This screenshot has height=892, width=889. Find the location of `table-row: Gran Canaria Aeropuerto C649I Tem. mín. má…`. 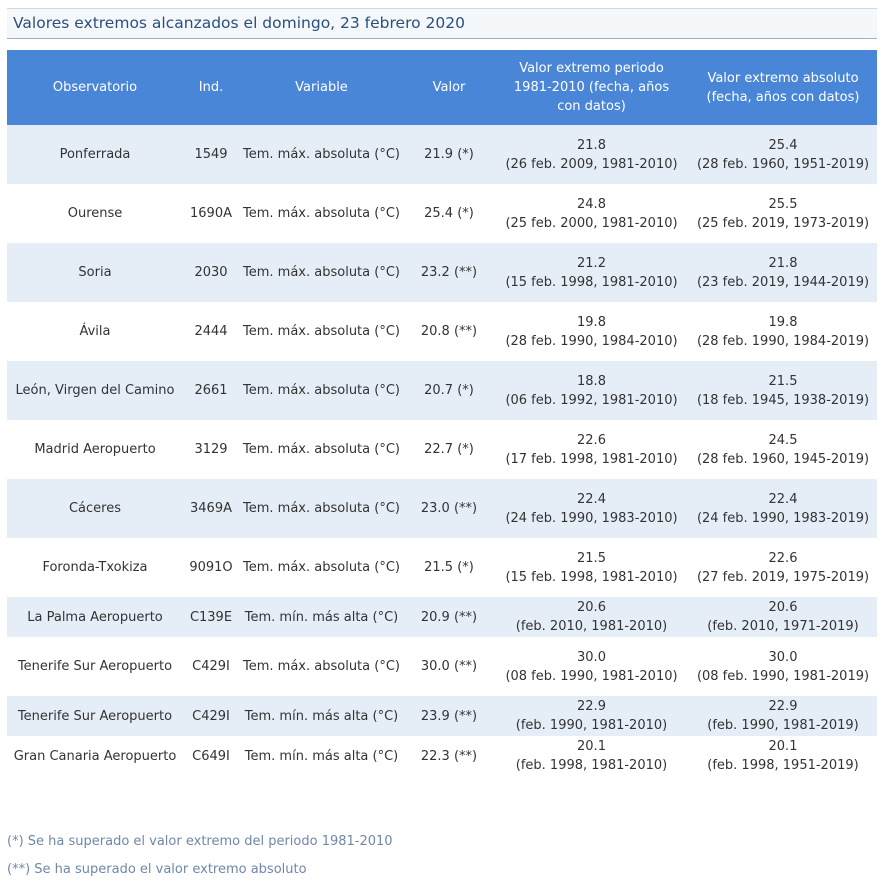

table-row: Gran Canaria Aeropuerto C649I Tem. mín. má… is located at coordinates (442, 756).